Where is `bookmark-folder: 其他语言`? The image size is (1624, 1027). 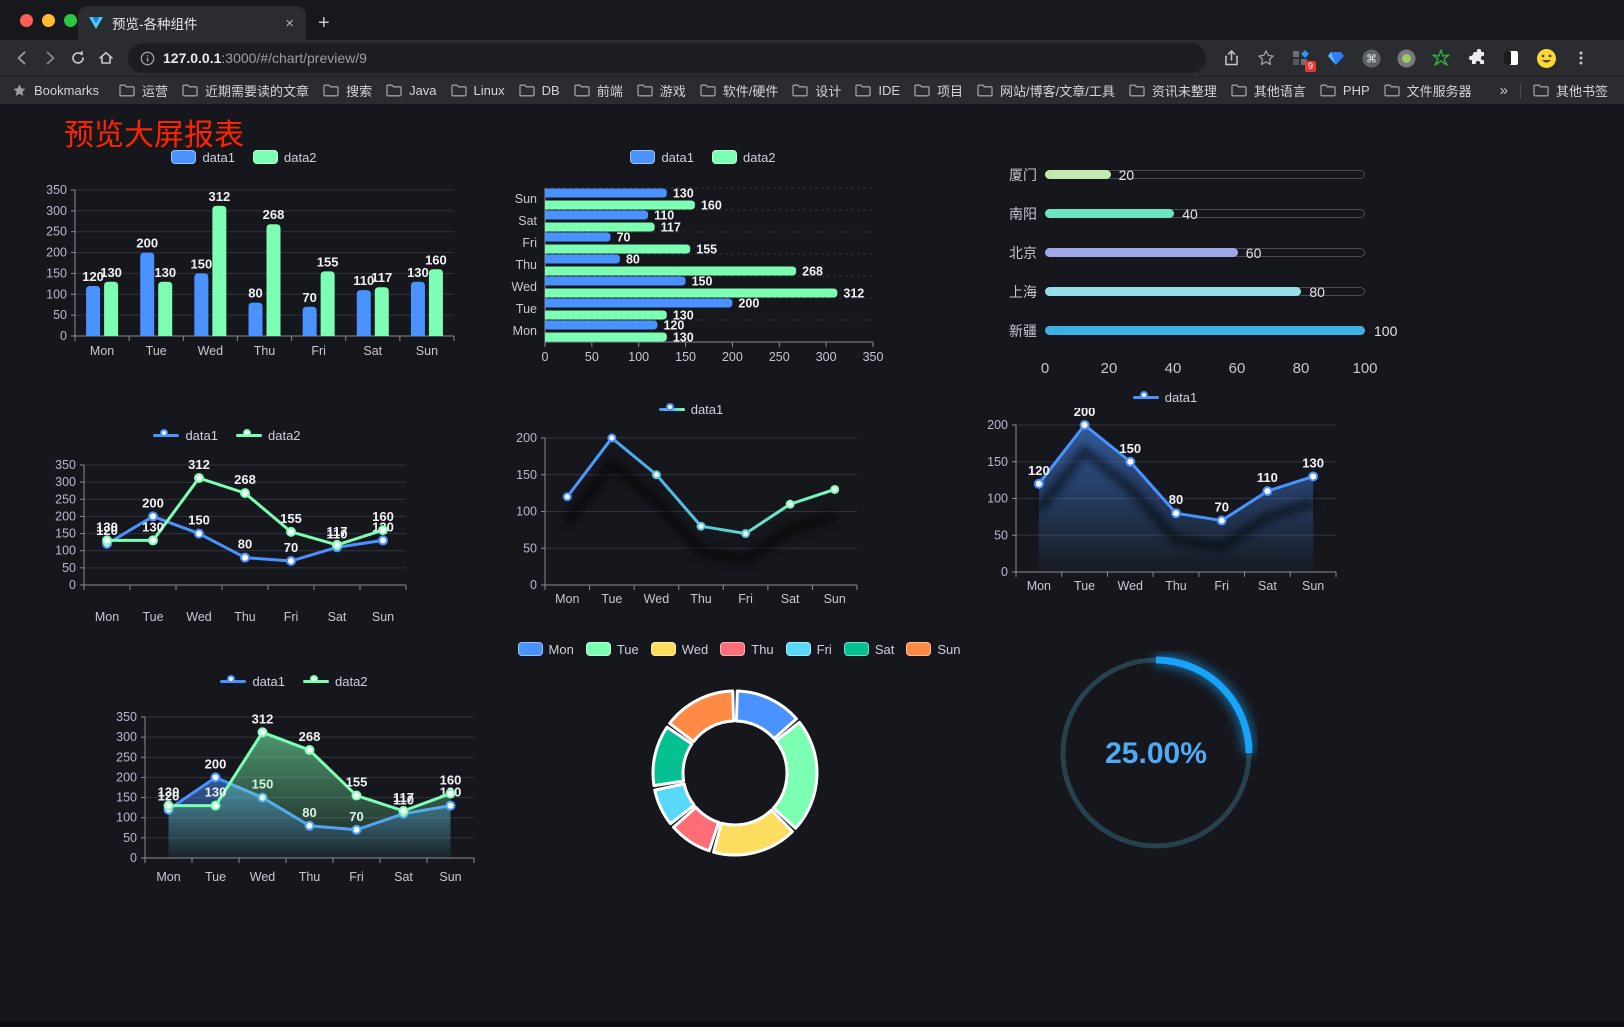 bookmark-folder: 其他语言 is located at coordinates (1268, 90).